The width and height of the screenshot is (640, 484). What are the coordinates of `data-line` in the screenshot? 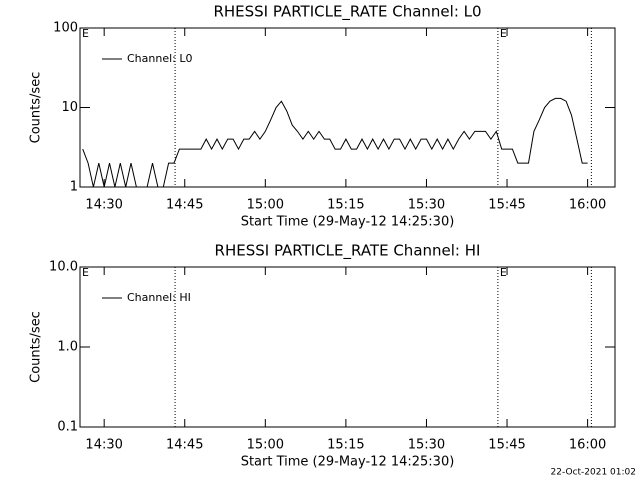 It's located at (335, 142).